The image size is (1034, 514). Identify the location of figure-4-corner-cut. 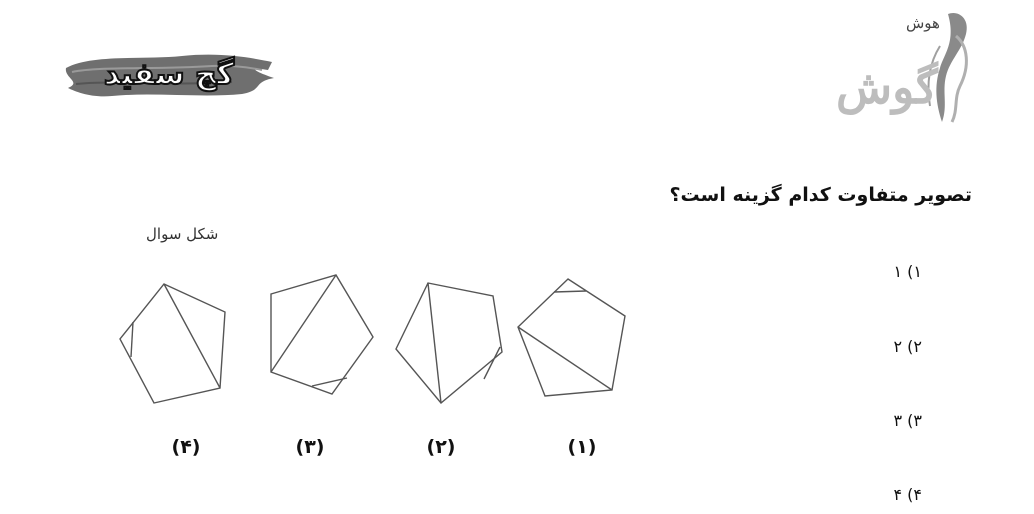
(132, 339).